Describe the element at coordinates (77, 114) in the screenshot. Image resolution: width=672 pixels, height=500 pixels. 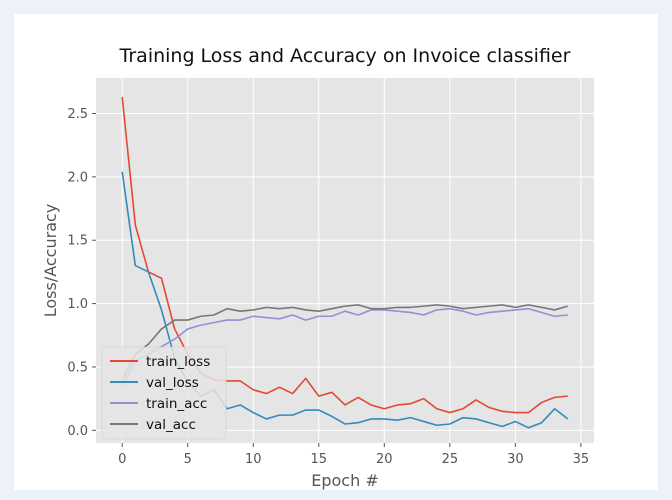
I see `y-tick-label: 2.5` at that location.